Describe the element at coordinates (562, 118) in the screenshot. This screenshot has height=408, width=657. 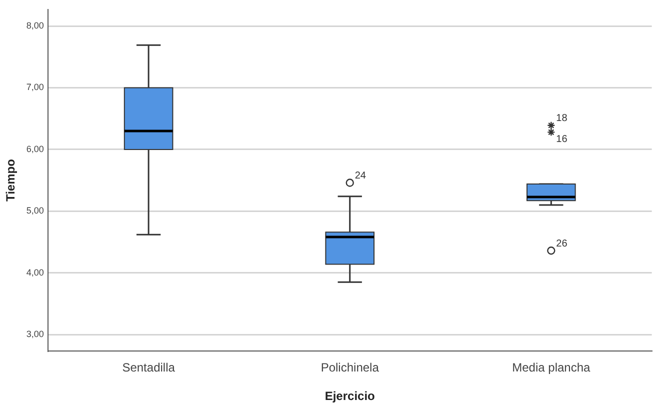
I see `annotation: 18` at that location.